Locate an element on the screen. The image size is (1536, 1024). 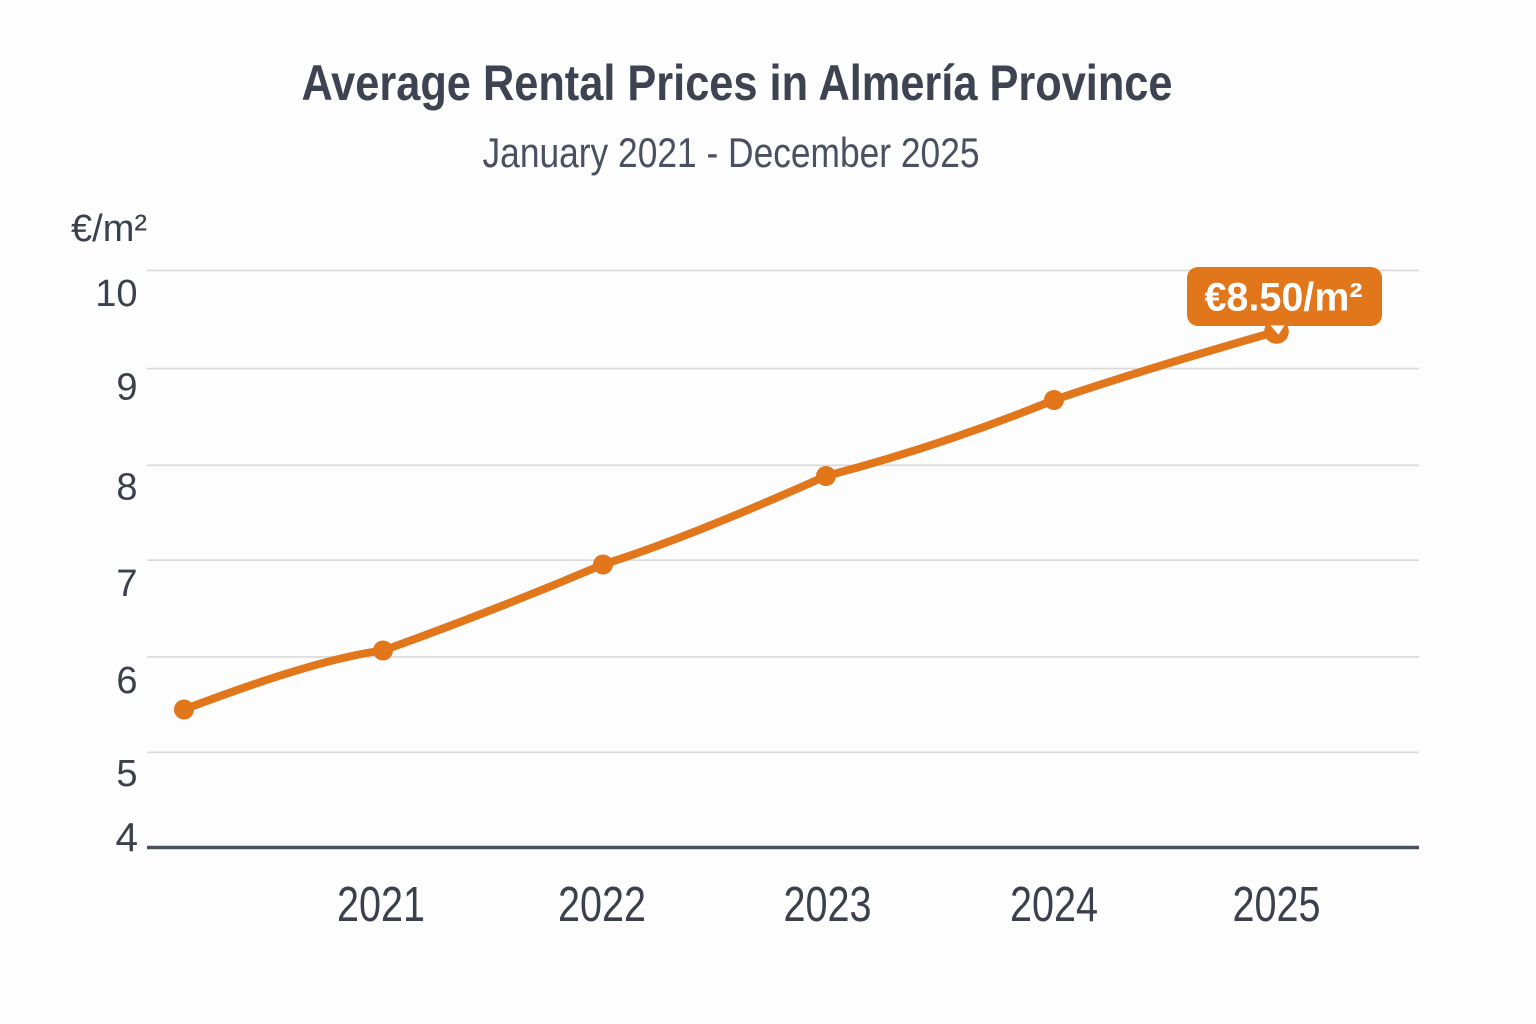
svg-text: 10 is located at coordinates (116, 294).